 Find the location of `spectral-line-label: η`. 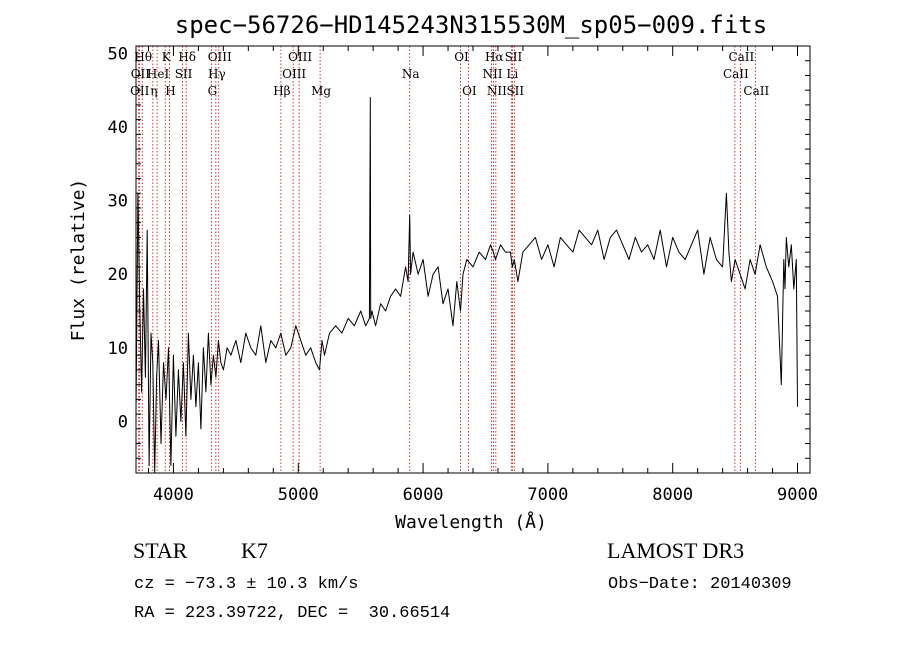

spectral-line-label: η is located at coordinates (153, 91).